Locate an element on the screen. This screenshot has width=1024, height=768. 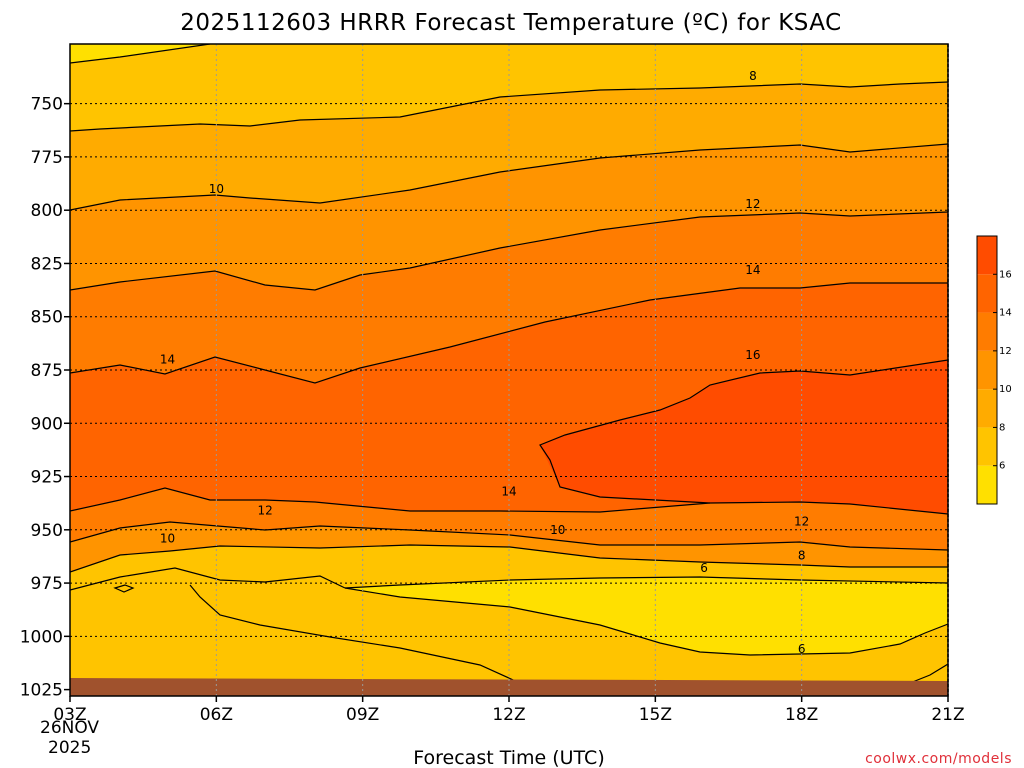
contour-label-1: 10 is located at coordinates (216, 189).